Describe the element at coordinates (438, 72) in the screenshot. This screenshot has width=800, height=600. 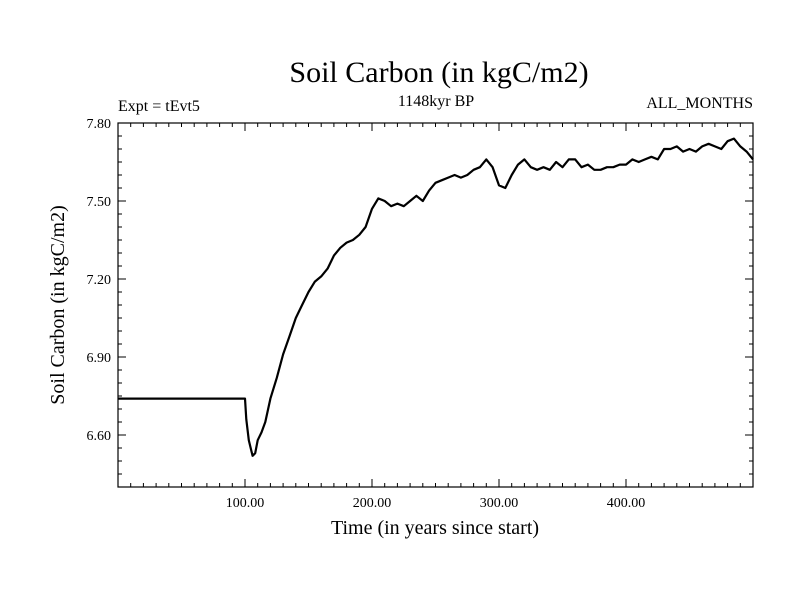
I see `chart-title: Soil Carbon (in kgC/m2)` at that location.